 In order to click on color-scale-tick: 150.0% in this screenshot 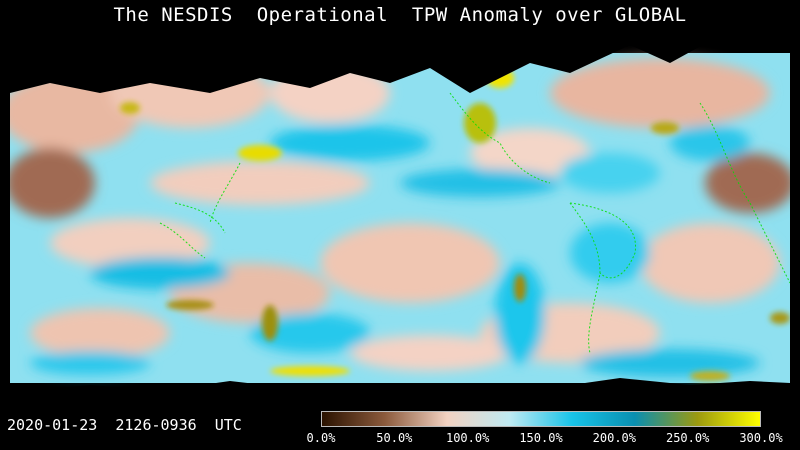, I will do `click(541, 438)`.